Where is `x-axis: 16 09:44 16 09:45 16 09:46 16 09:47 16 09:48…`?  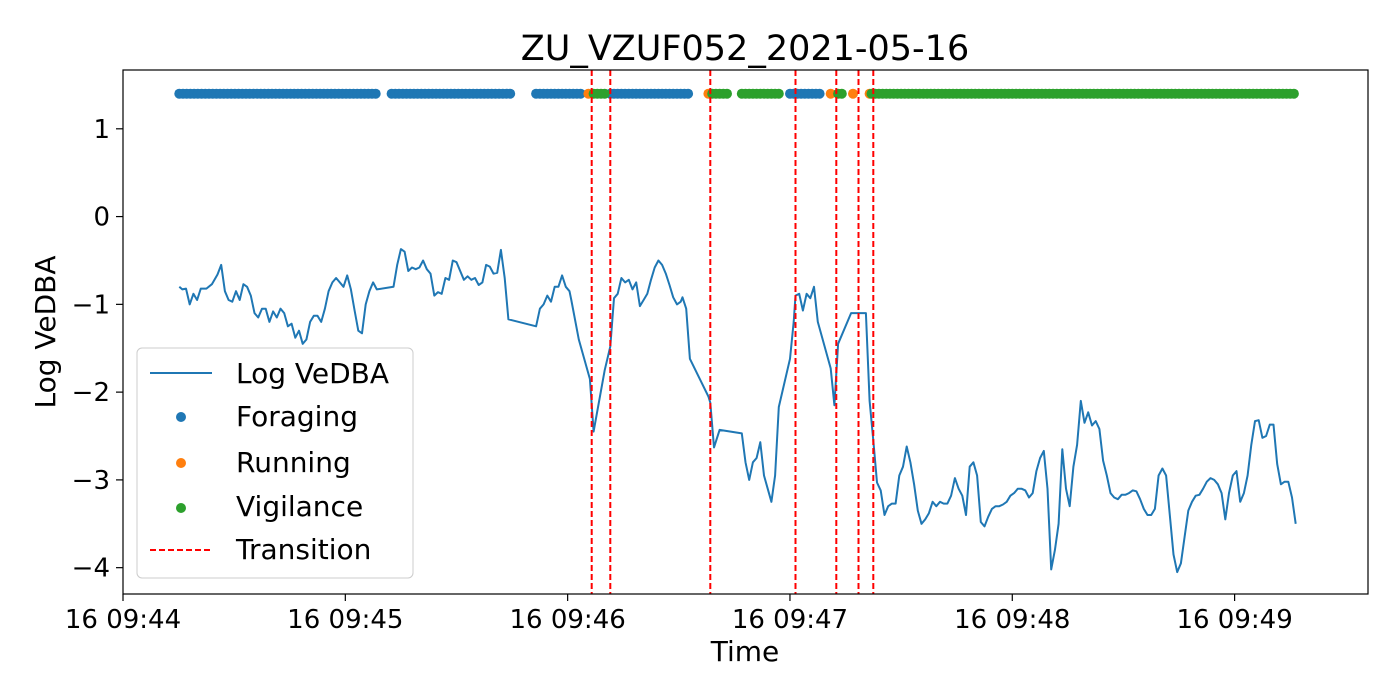 x-axis: 16 09:44 16 09:45 16 09:46 16 09:47 16 09:48… is located at coordinates (679, 614).